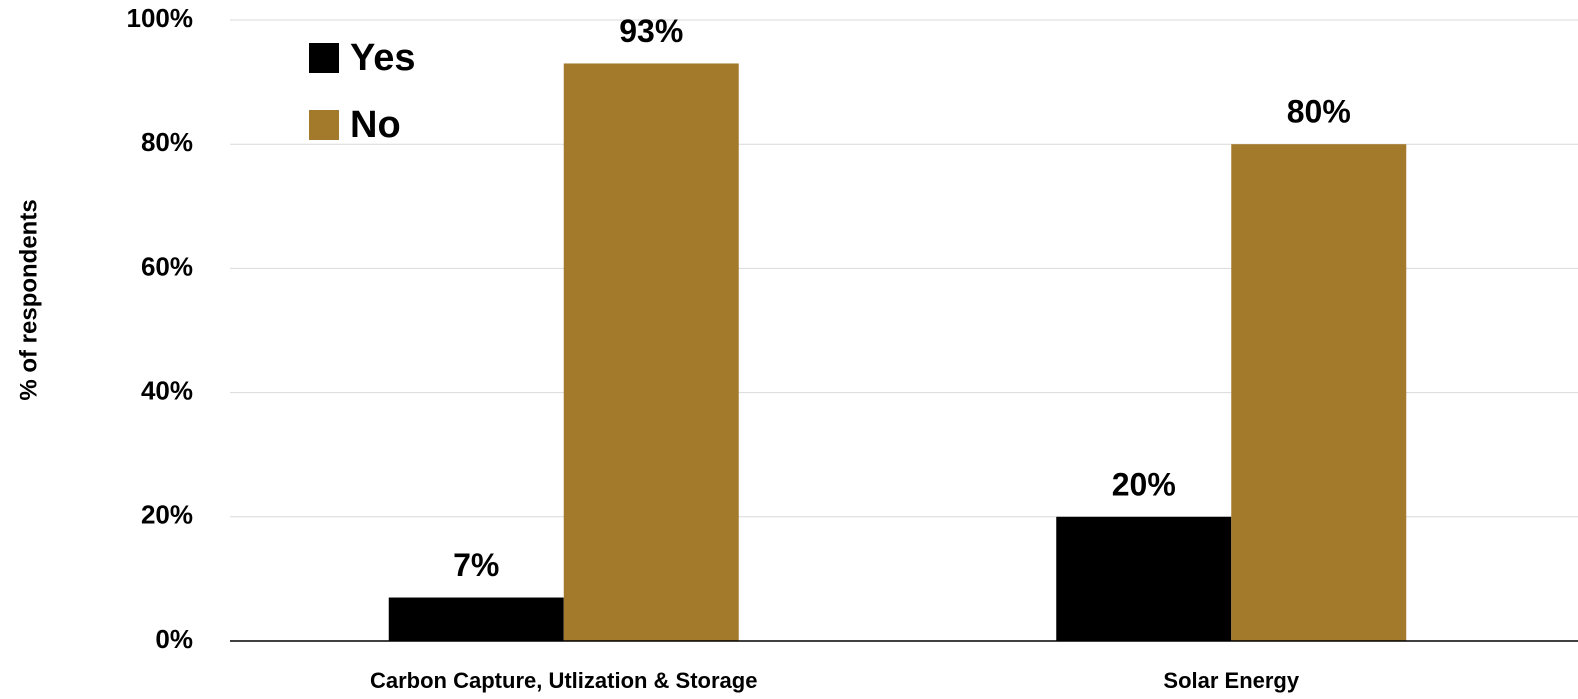 The height and width of the screenshot is (699, 1578). I want to click on x-tick-label: Carbon Capture, Utlization & Storage, so click(563, 680).